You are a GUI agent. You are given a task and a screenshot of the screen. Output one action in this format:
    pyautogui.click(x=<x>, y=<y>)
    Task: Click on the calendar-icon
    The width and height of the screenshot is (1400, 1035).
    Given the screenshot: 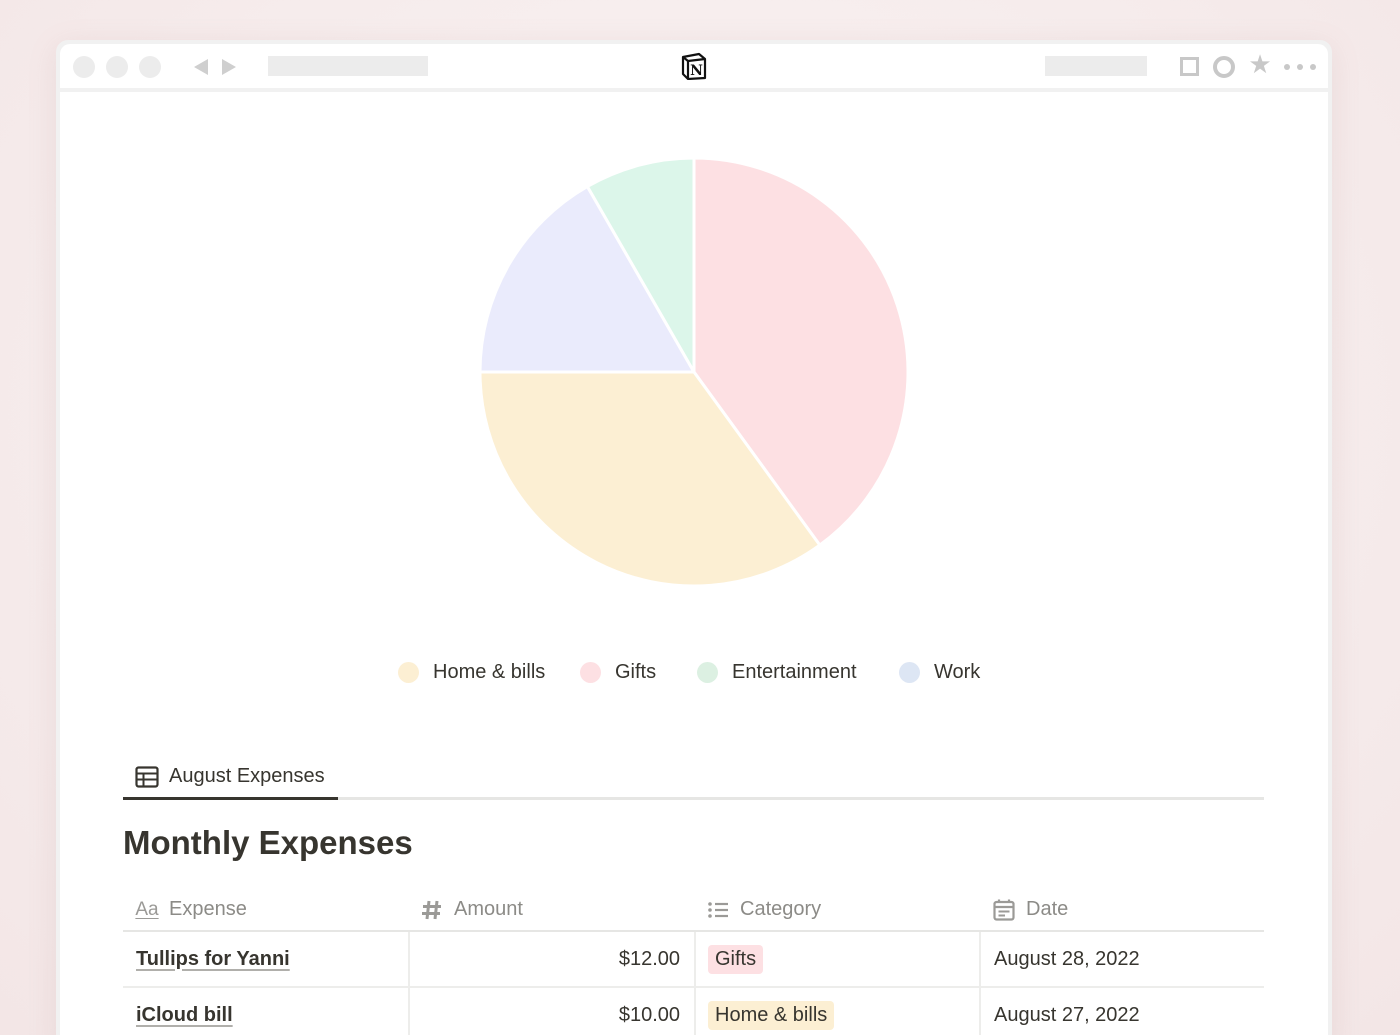 What is the action you would take?
    pyautogui.click(x=1004, y=910)
    